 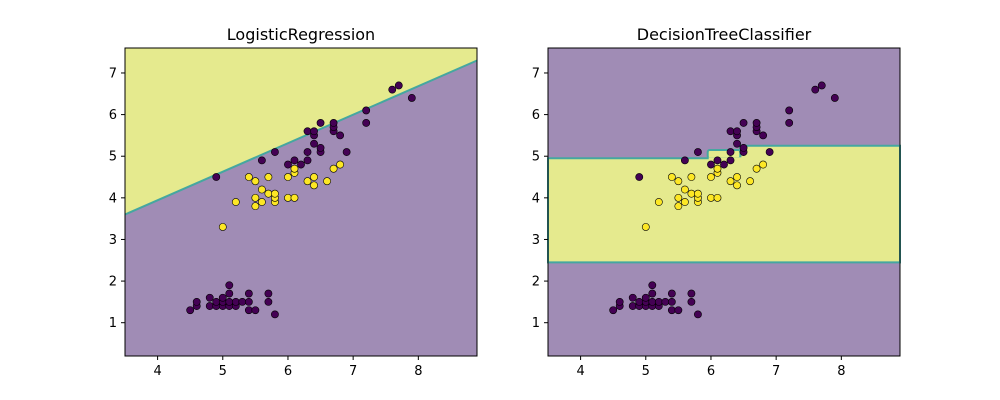 I want to click on class-1-notch, so click(x=724, y=154).